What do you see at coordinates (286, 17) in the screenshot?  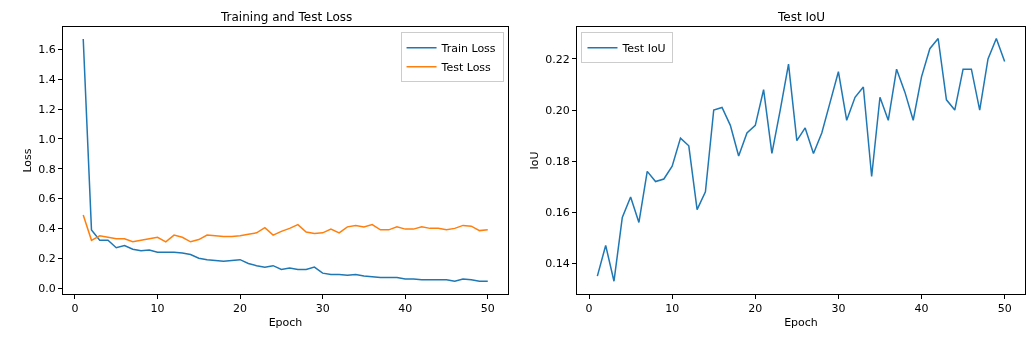 I see `chart-title: Training and Test Loss` at bounding box center [286, 17].